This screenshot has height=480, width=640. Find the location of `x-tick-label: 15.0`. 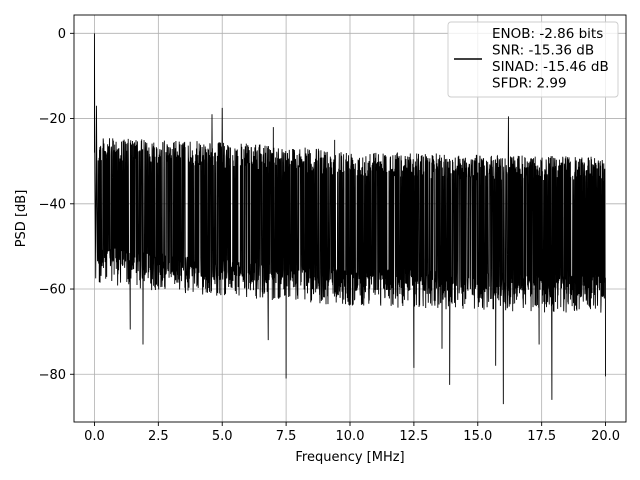

x-tick-label: 15.0 is located at coordinates (477, 436).